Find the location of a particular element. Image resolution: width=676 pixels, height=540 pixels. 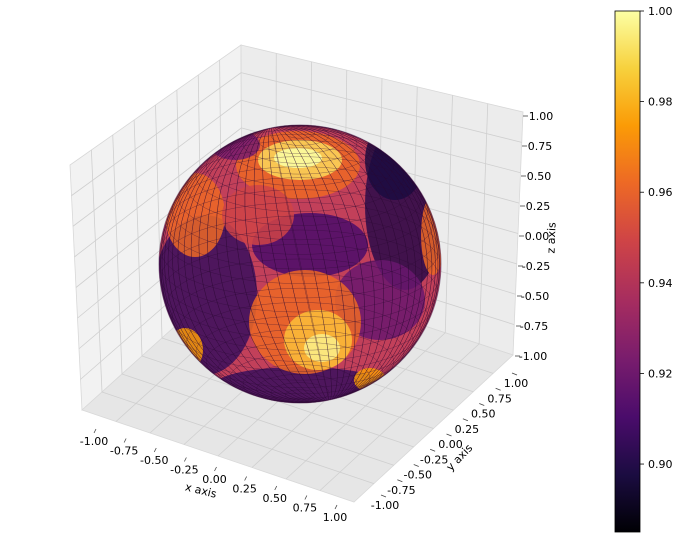

colorbar-tick-label: 0.96 is located at coordinates (660, 192).